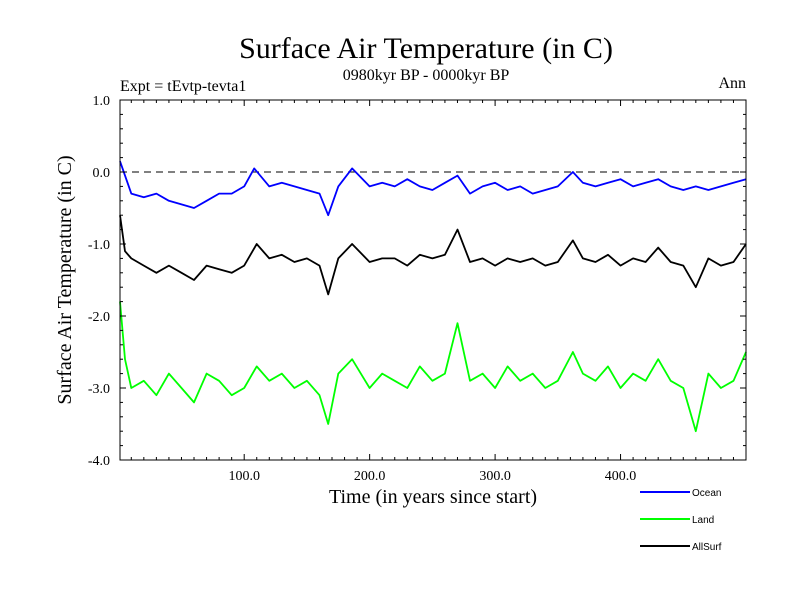 This screenshot has width=800, height=600. I want to click on y-axis-label: Surface Air Temperature (in C), so click(65, 279).